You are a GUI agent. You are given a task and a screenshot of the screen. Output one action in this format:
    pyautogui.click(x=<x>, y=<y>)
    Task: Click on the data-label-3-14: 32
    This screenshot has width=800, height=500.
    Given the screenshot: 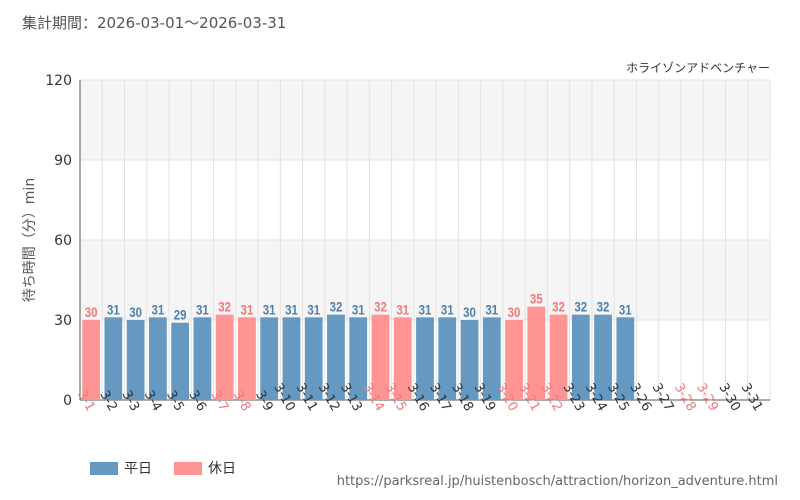 What is the action you would take?
    pyautogui.click(x=380, y=307)
    